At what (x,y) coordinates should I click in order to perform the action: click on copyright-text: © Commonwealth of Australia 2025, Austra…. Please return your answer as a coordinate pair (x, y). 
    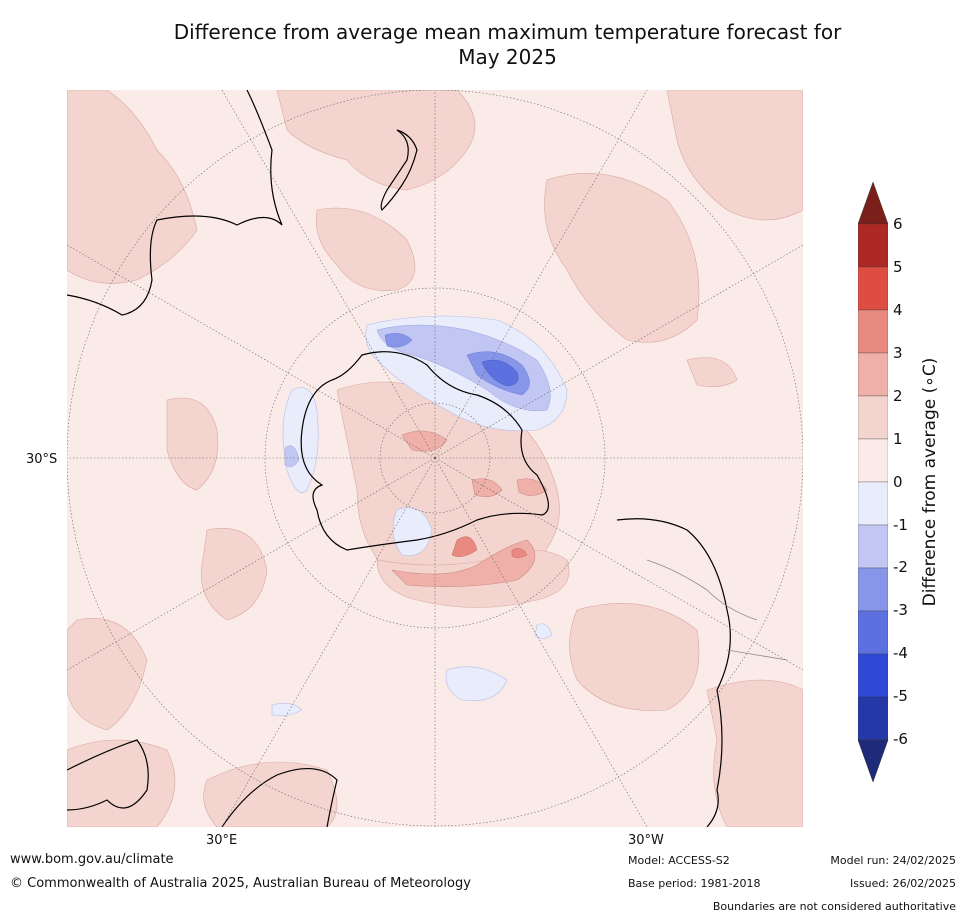
    Looking at the image, I should click on (240, 883).